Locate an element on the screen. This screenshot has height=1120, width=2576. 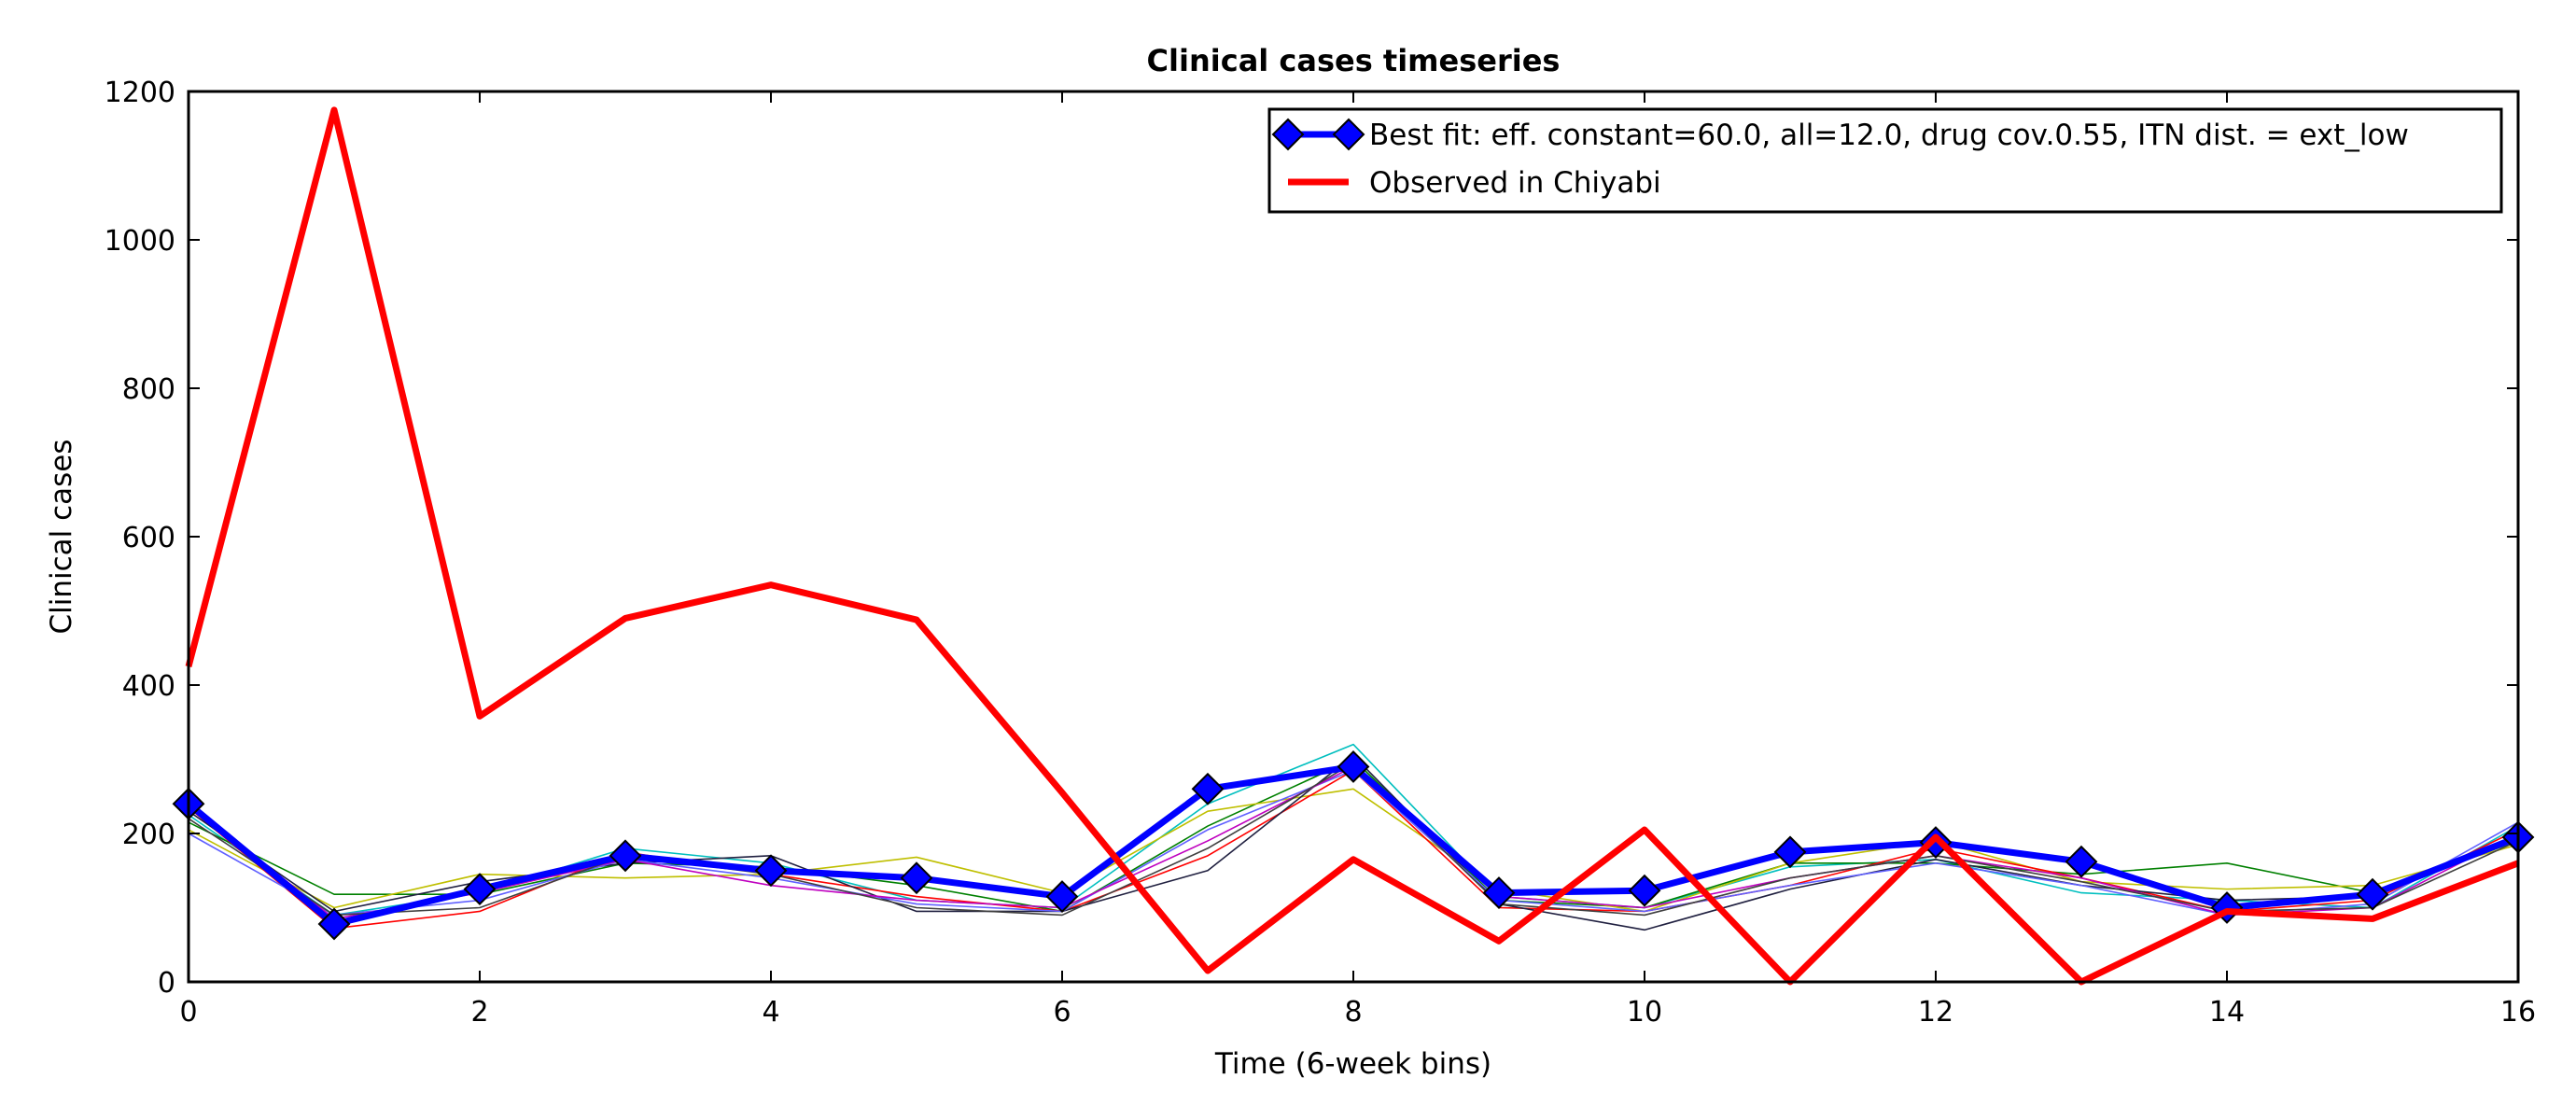
x-axis-label: Time (6-week bins) is located at coordinates (1352, 1064).